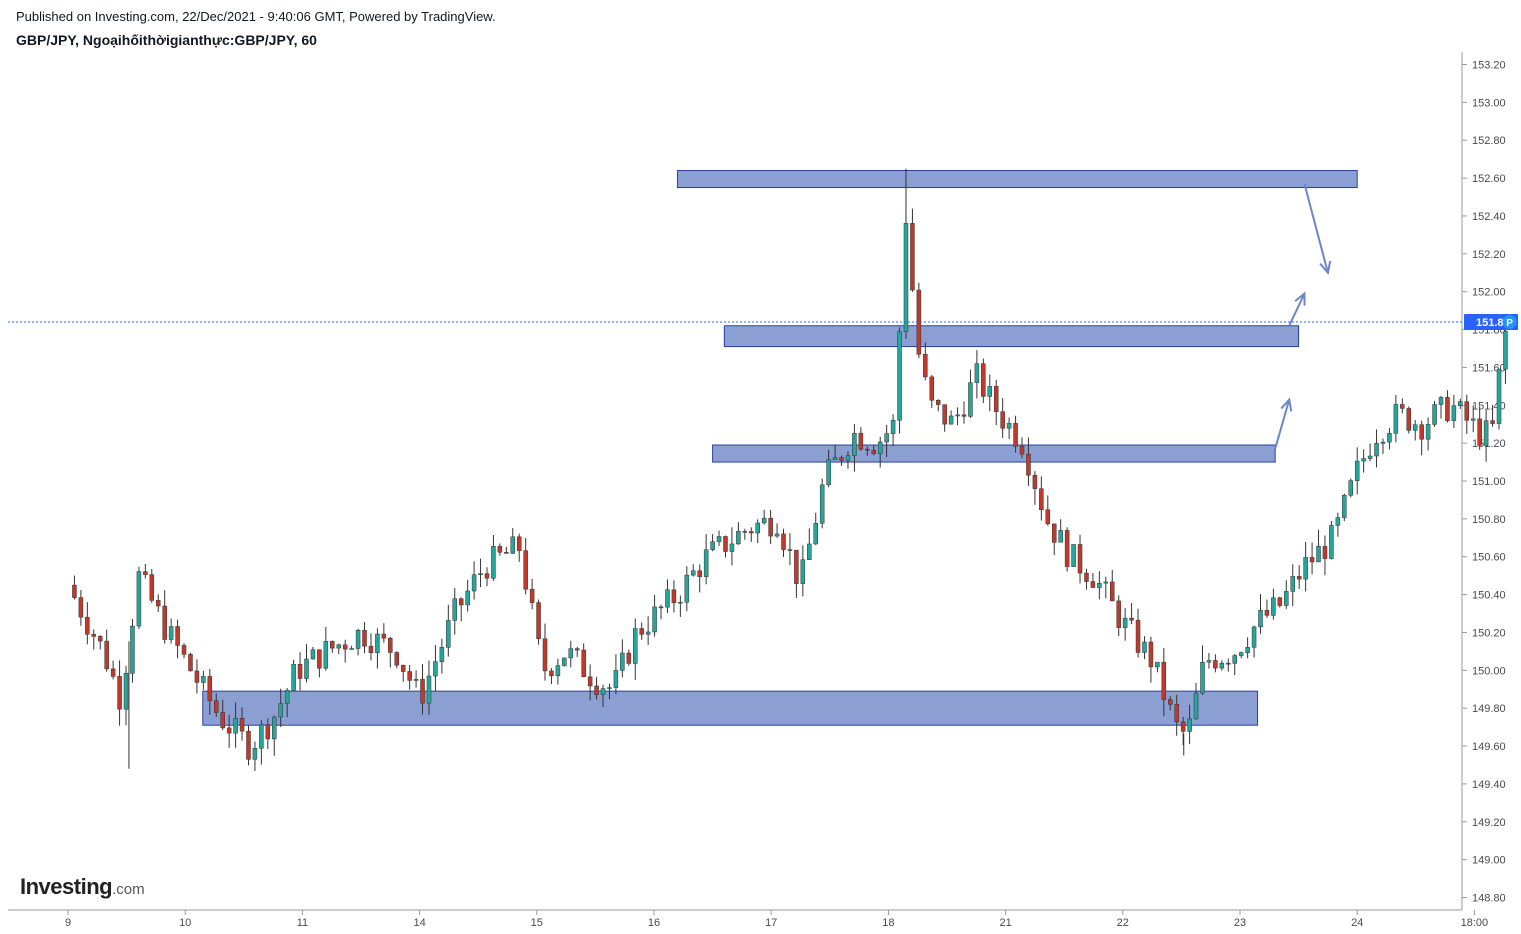  What do you see at coordinates (1489, 293) in the screenshot?
I see `y-tick-label: 152.00` at bounding box center [1489, 293].